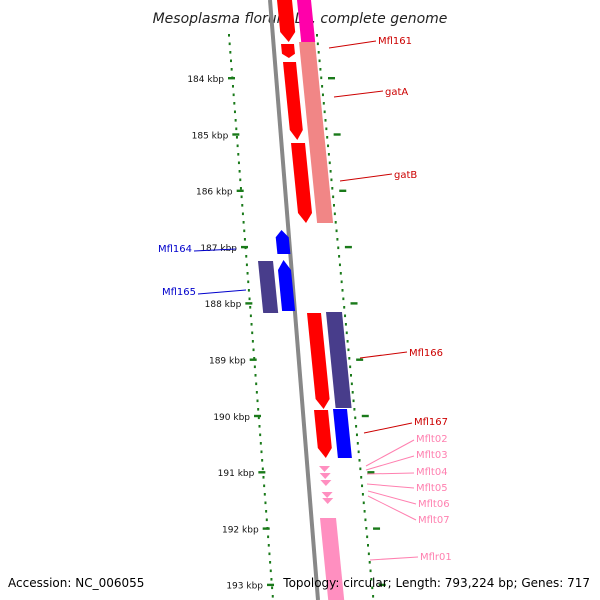 The height and width of the screenshot is (600, 600). What do you see at coordinates (301, 183) in the screenshot?
I see `forward-cds-gatb` at bounding box center [301, 183].